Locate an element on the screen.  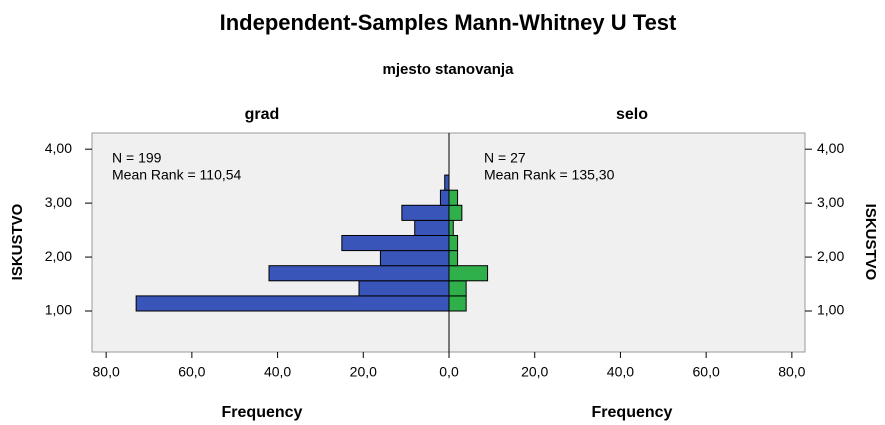
annotation: N = 199 is located at coordinates (137, 158).